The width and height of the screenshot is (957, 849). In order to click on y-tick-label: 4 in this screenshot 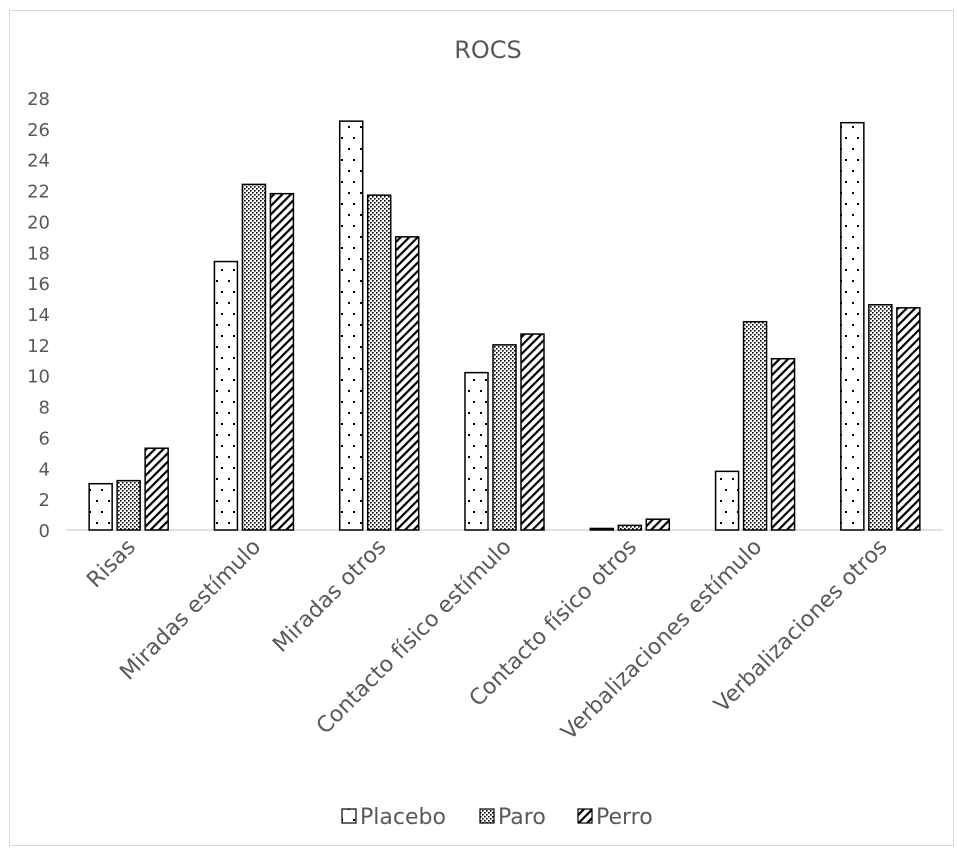, I will do `click(44, 469)`.